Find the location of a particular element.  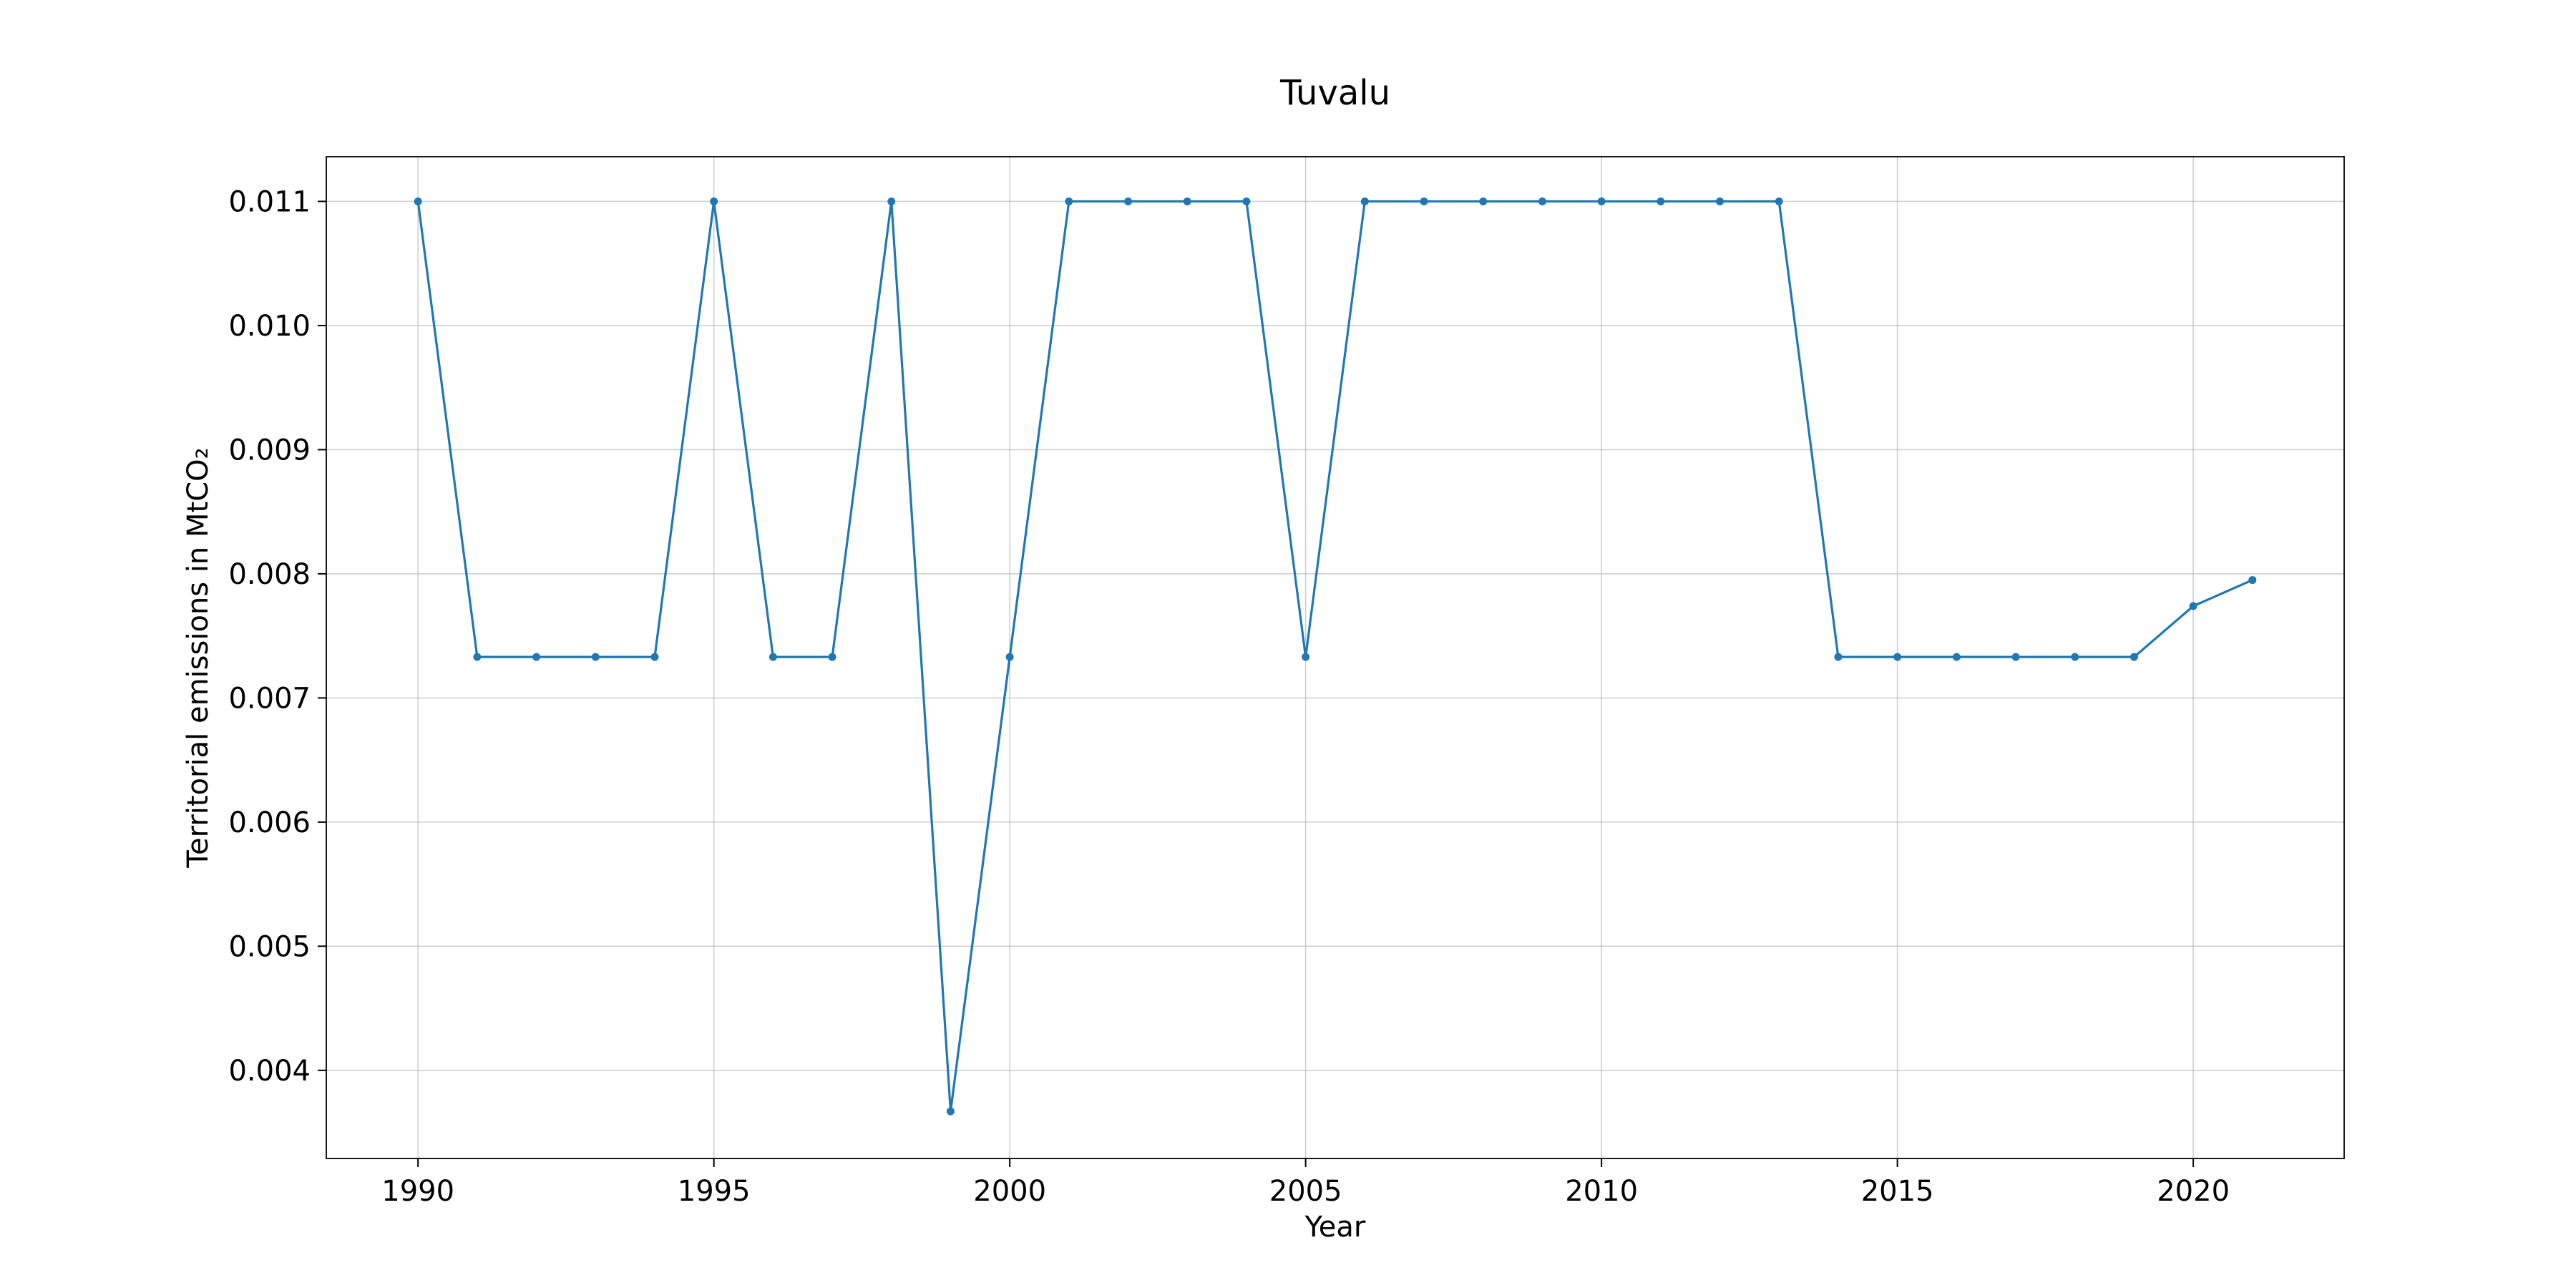

x-tick-label: 2010 is located at coordinates (1601, 1191).